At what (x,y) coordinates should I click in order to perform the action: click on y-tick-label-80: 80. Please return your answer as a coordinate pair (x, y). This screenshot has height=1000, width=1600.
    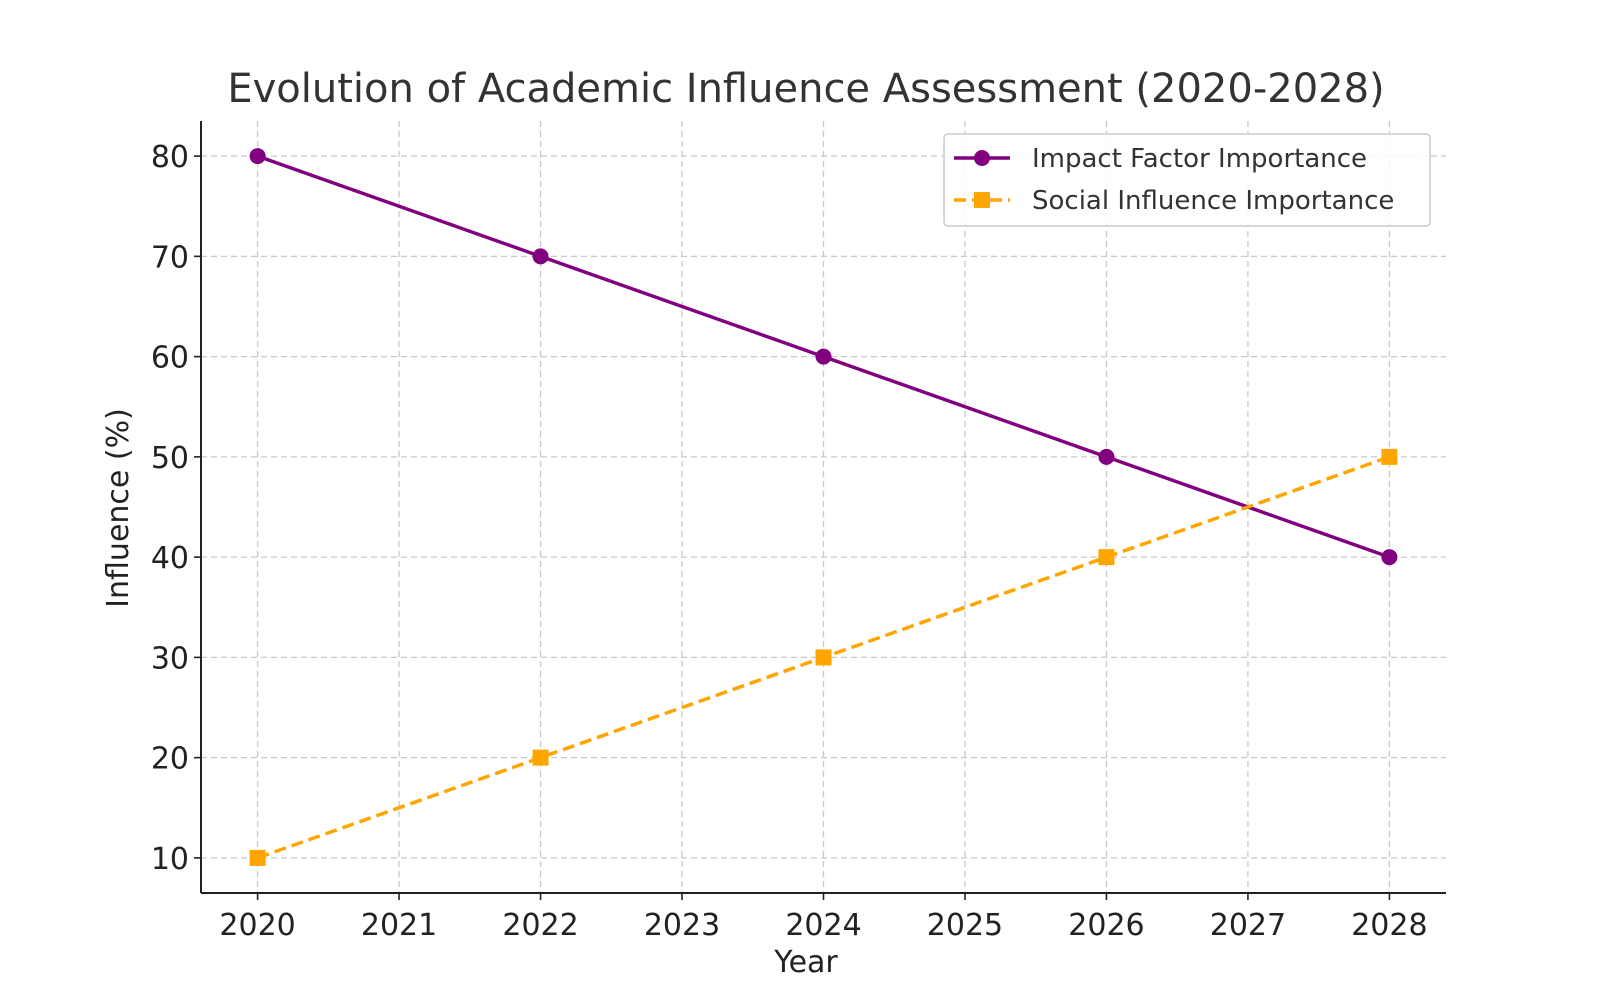
    Looking at the image, I should click on (170, 157).